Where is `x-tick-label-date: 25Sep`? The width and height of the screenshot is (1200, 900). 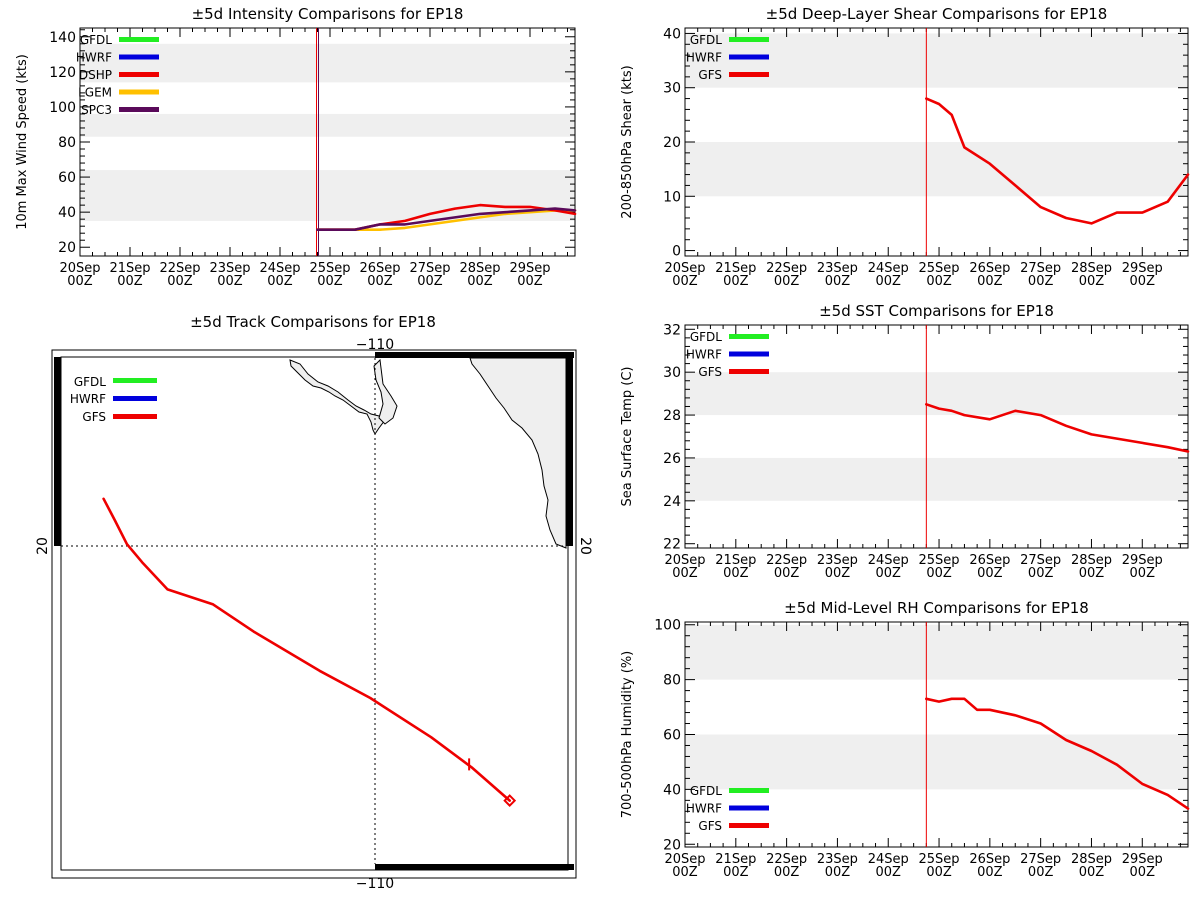
x-tick-label-date: 25Sep is located at coordinates (939, 268).